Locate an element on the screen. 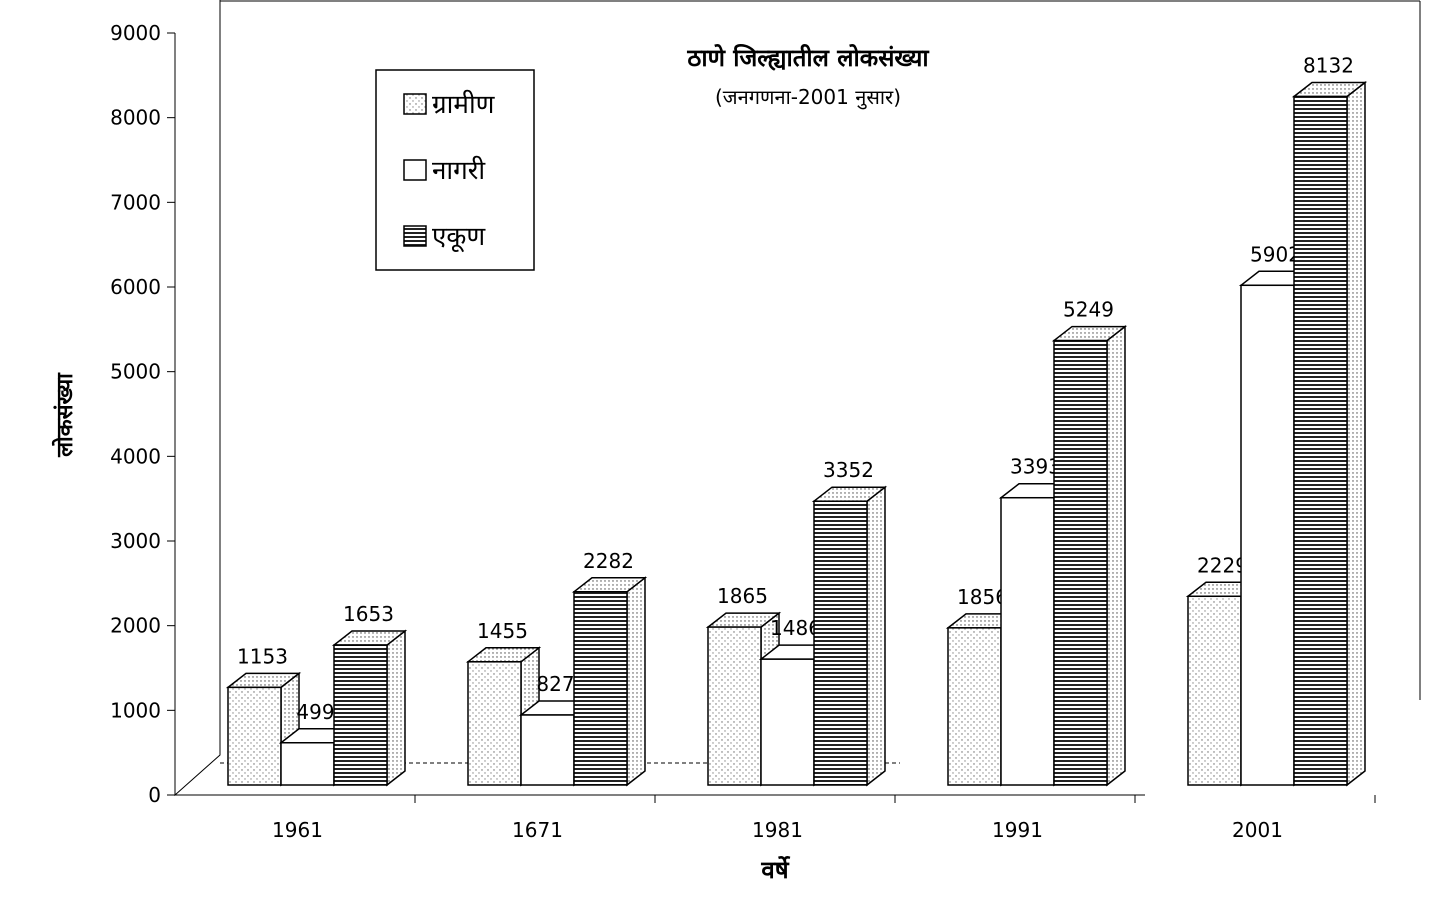 This screenshot has width=1442, height=918. legend-box is located at coordinates (455, 170).